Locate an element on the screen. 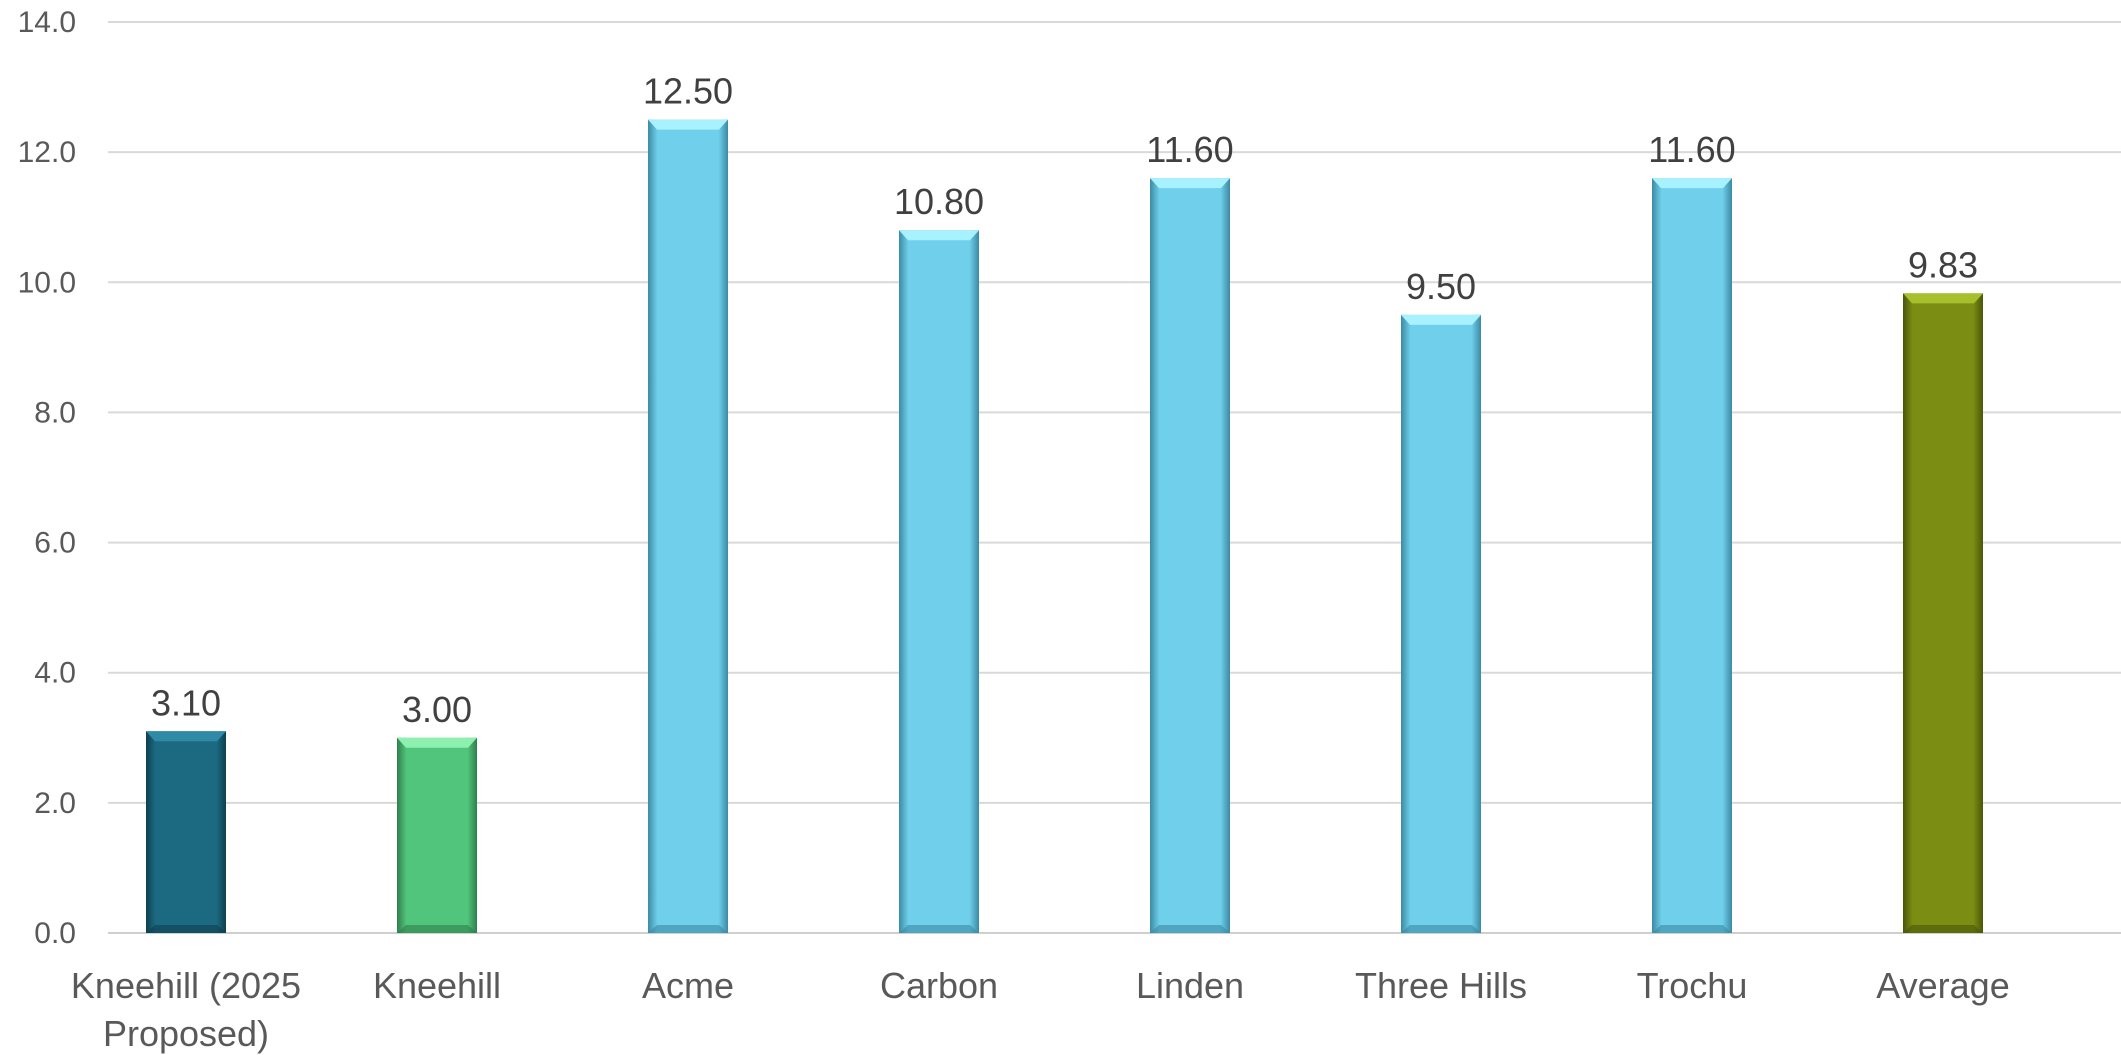  data-label: 12.50 is located at coordinates (688, 91).